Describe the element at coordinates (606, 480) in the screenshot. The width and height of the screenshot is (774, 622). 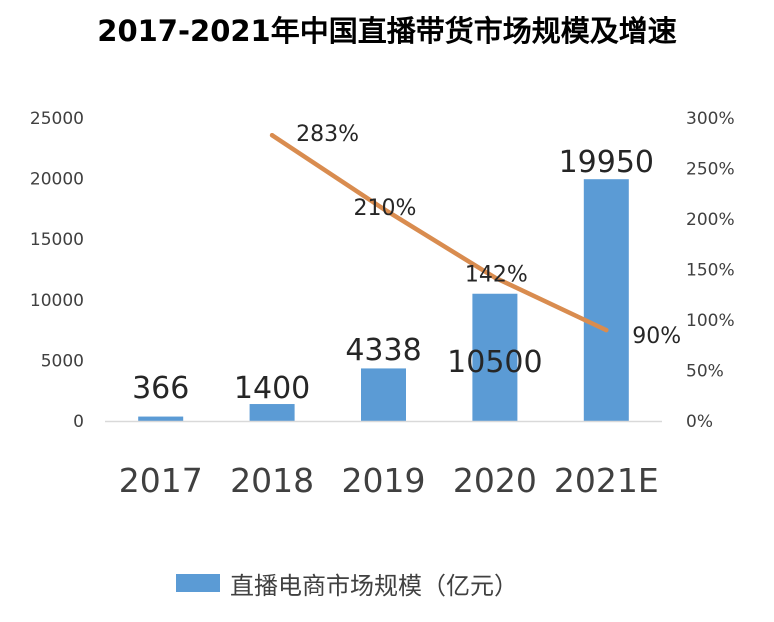
I see `x-tick-label: 2021E` at that location.